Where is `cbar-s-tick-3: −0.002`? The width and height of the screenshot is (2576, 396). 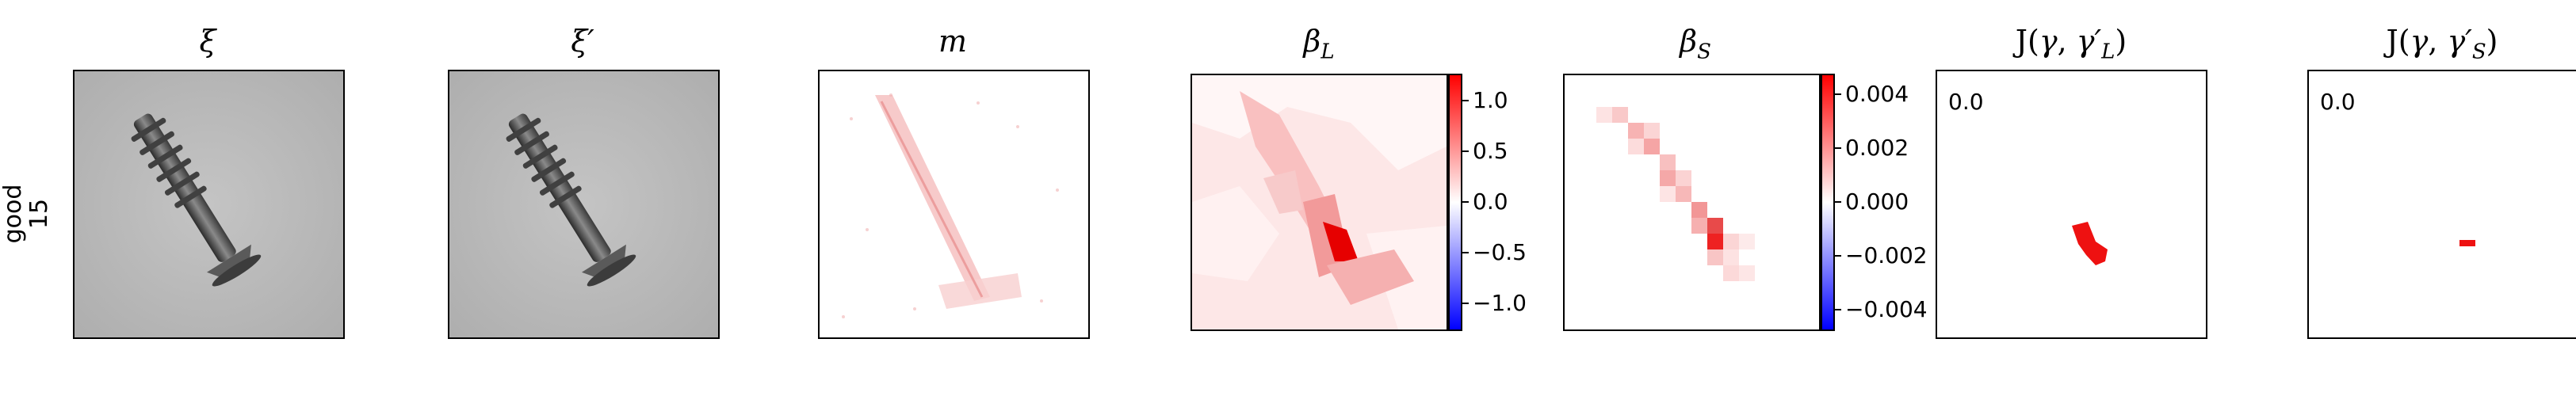 cbar-s-tick-3: −0.002 is located at coordinates (1886, 255).